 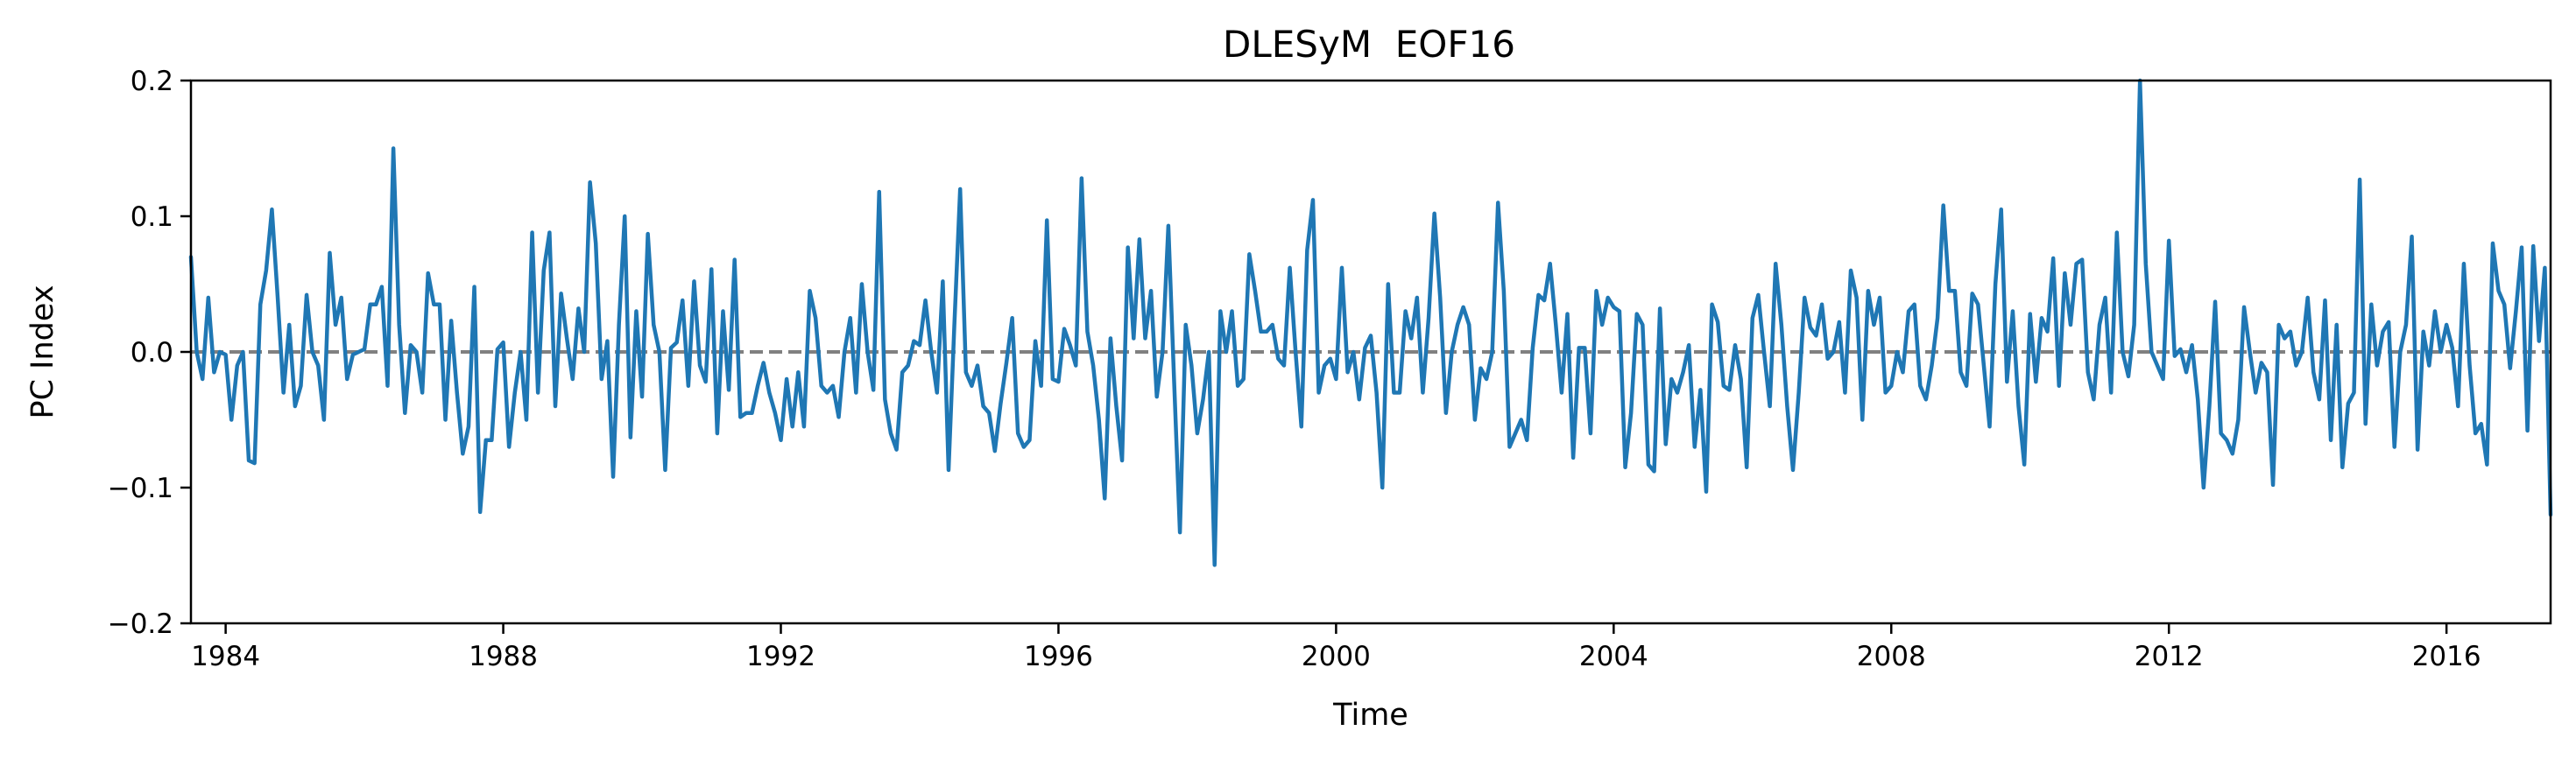 What do you see at coordinates (780, 656) in the screenshot?
I see `x-tick-label: 1992` at bounding box center [780, 656].